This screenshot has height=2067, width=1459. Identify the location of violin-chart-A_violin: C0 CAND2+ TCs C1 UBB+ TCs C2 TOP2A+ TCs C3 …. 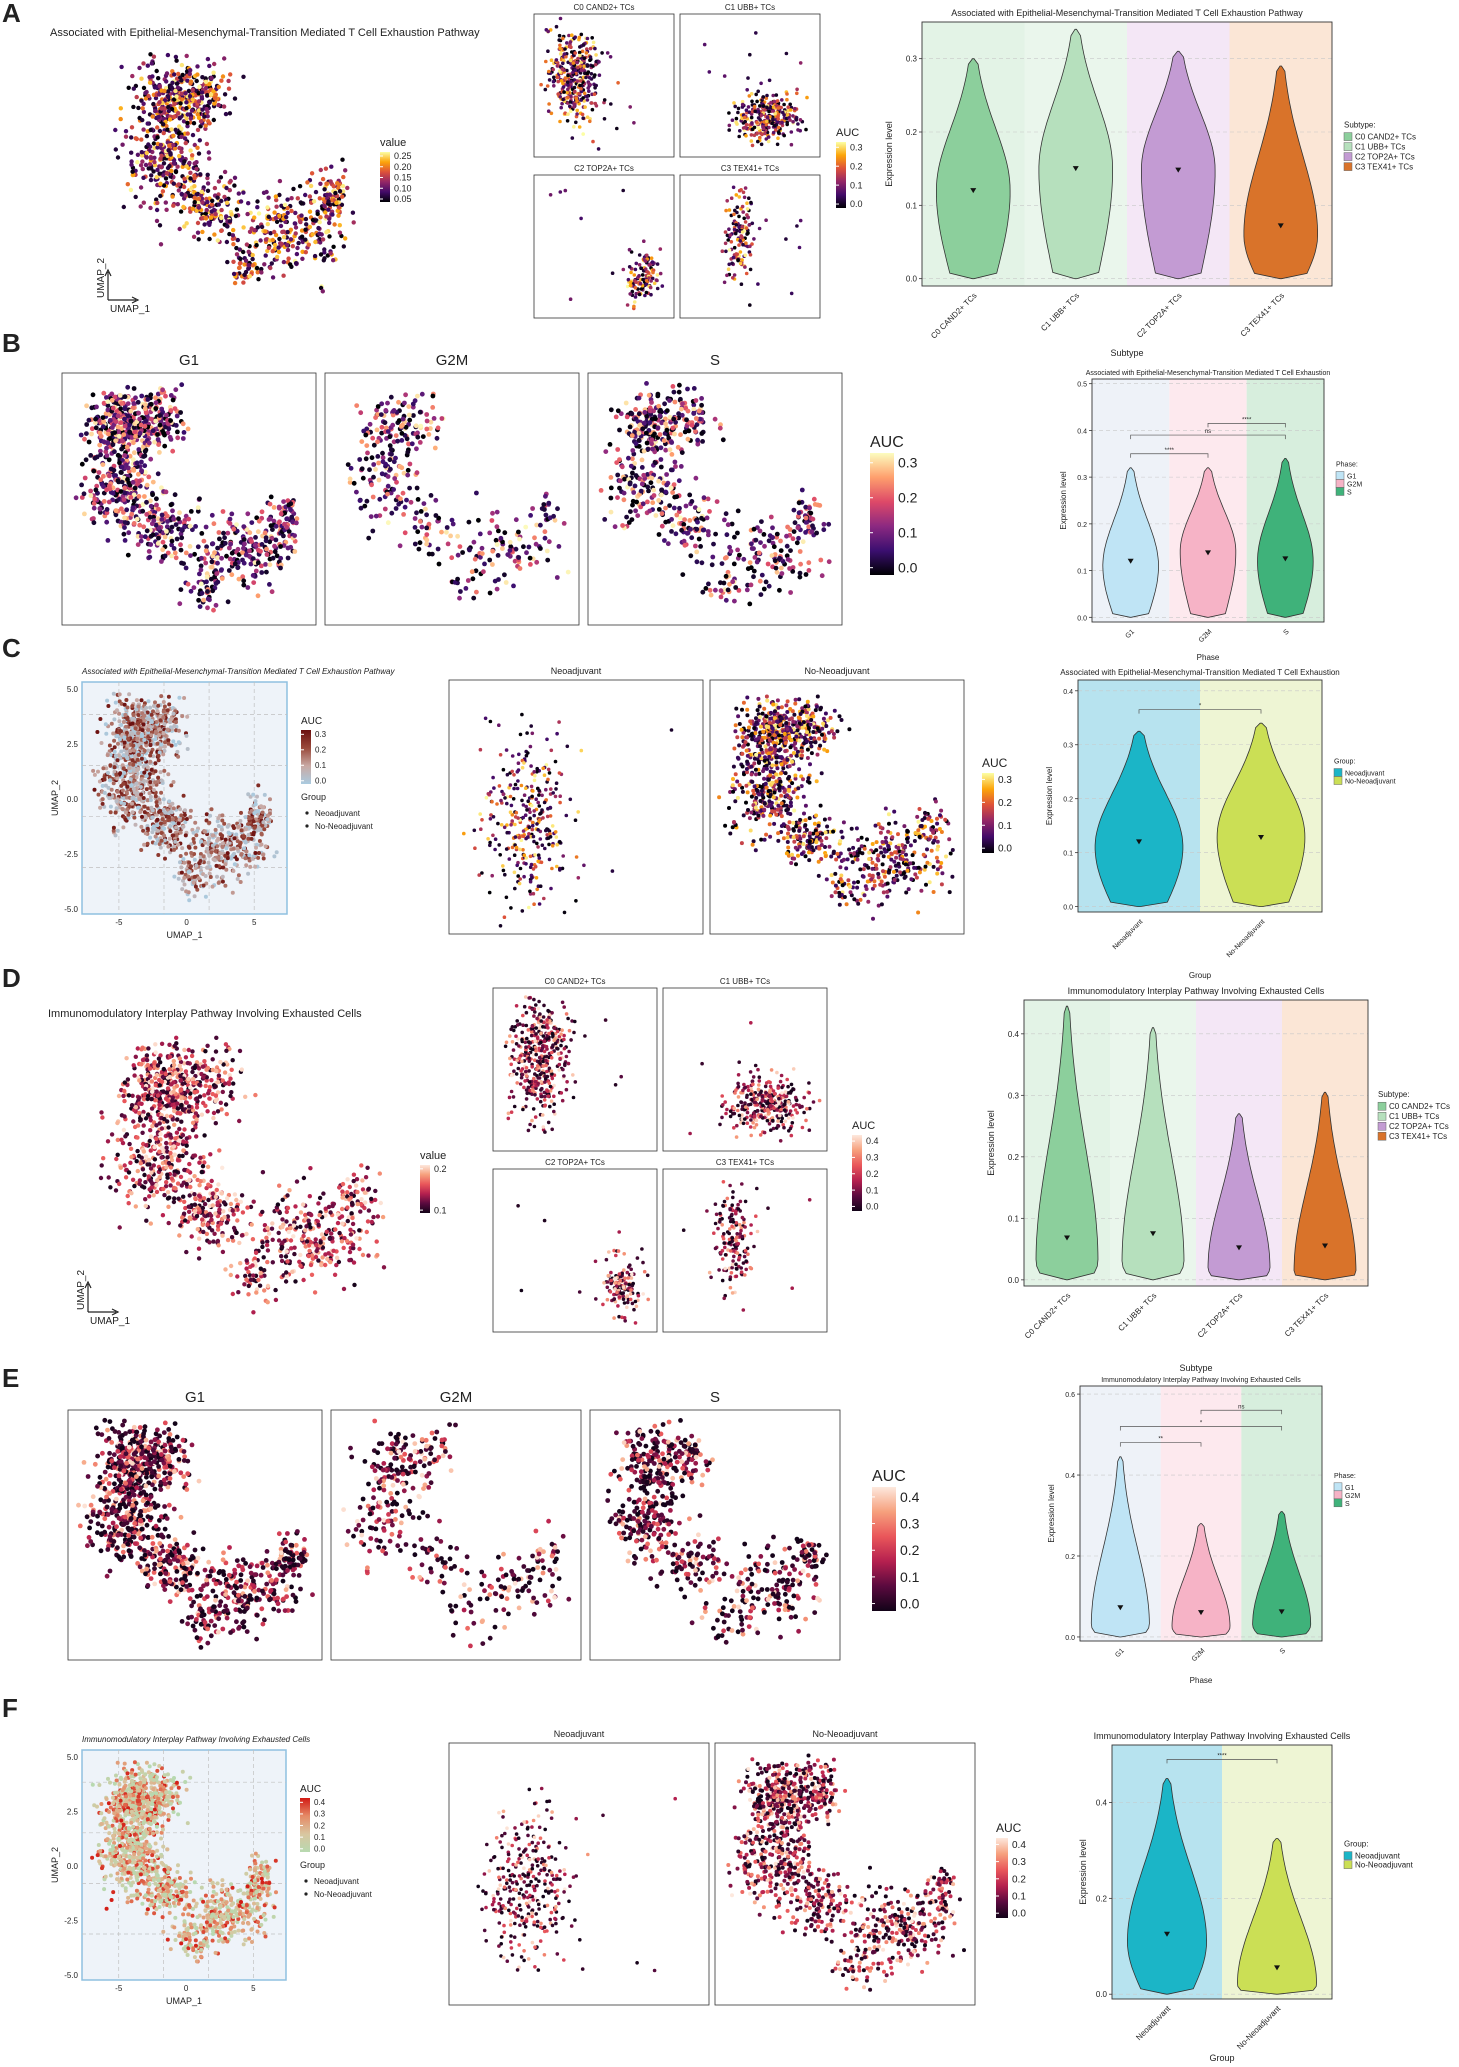
(1150, 183).